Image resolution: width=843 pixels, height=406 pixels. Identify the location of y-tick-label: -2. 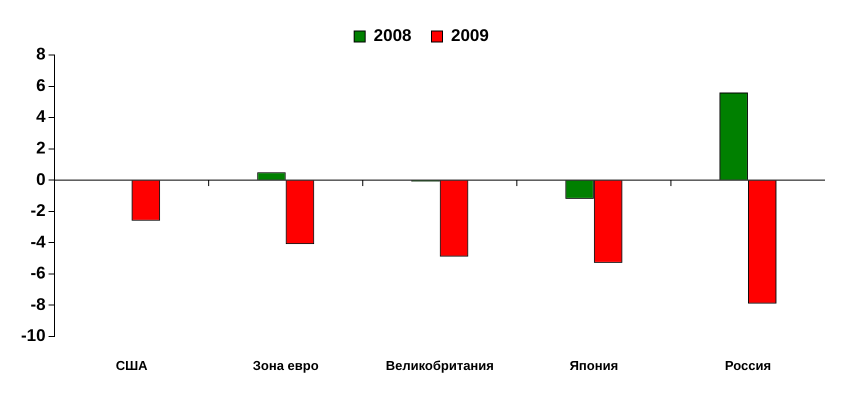
(38, 210).